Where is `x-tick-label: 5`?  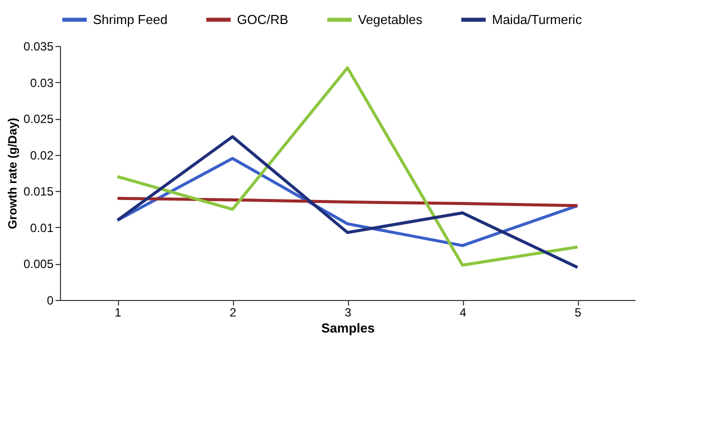 x-tick-label: 5 is located at coordinates (578, 313).